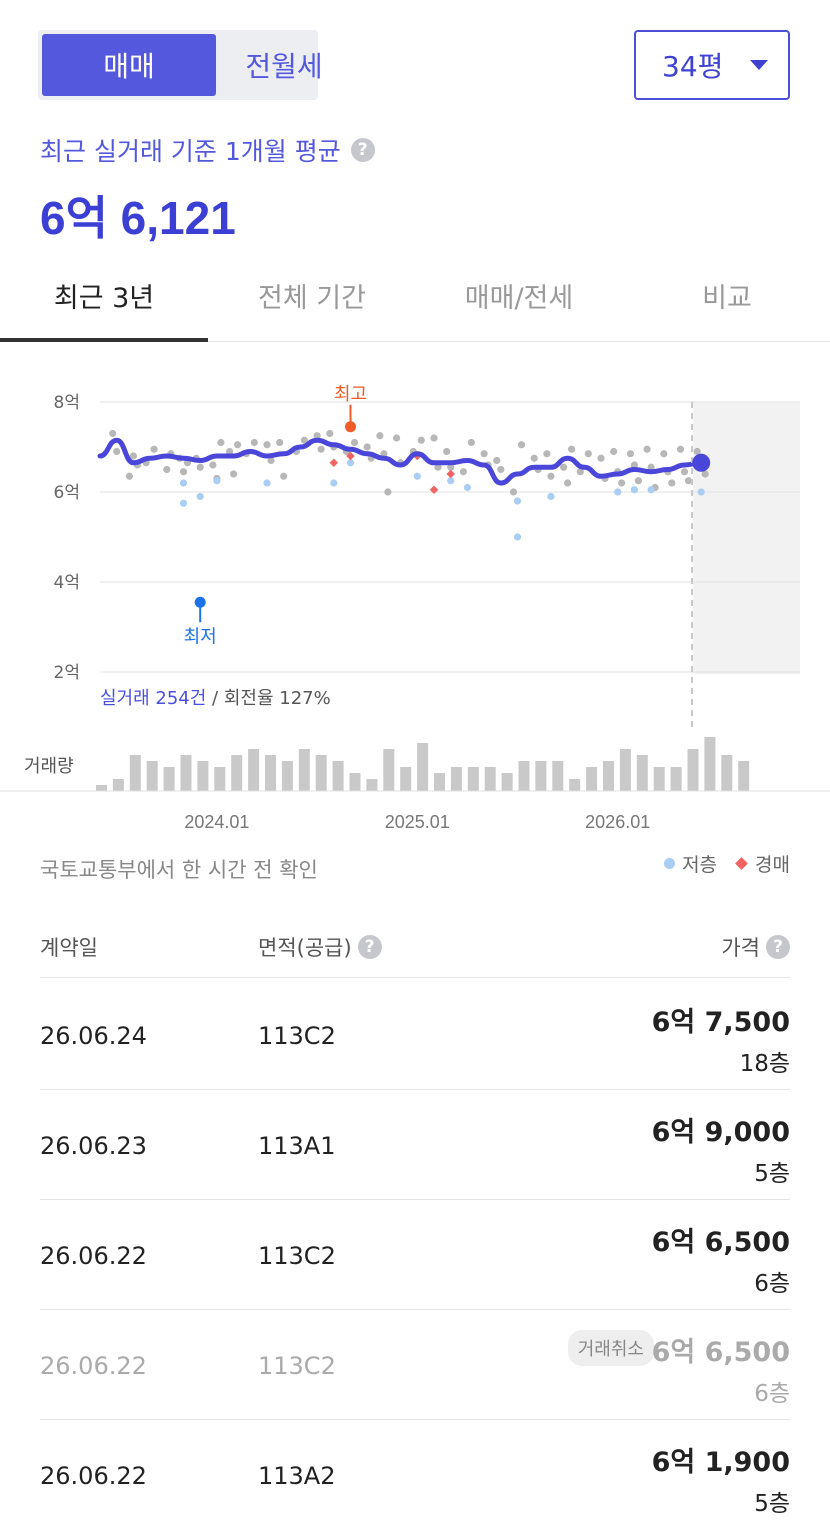 The width and height of the screenshot is (830, 1530). Describe the element at coordinates (610, 1348) in the screenshot. I see `cancelled-badge: 거래취소` at that location.